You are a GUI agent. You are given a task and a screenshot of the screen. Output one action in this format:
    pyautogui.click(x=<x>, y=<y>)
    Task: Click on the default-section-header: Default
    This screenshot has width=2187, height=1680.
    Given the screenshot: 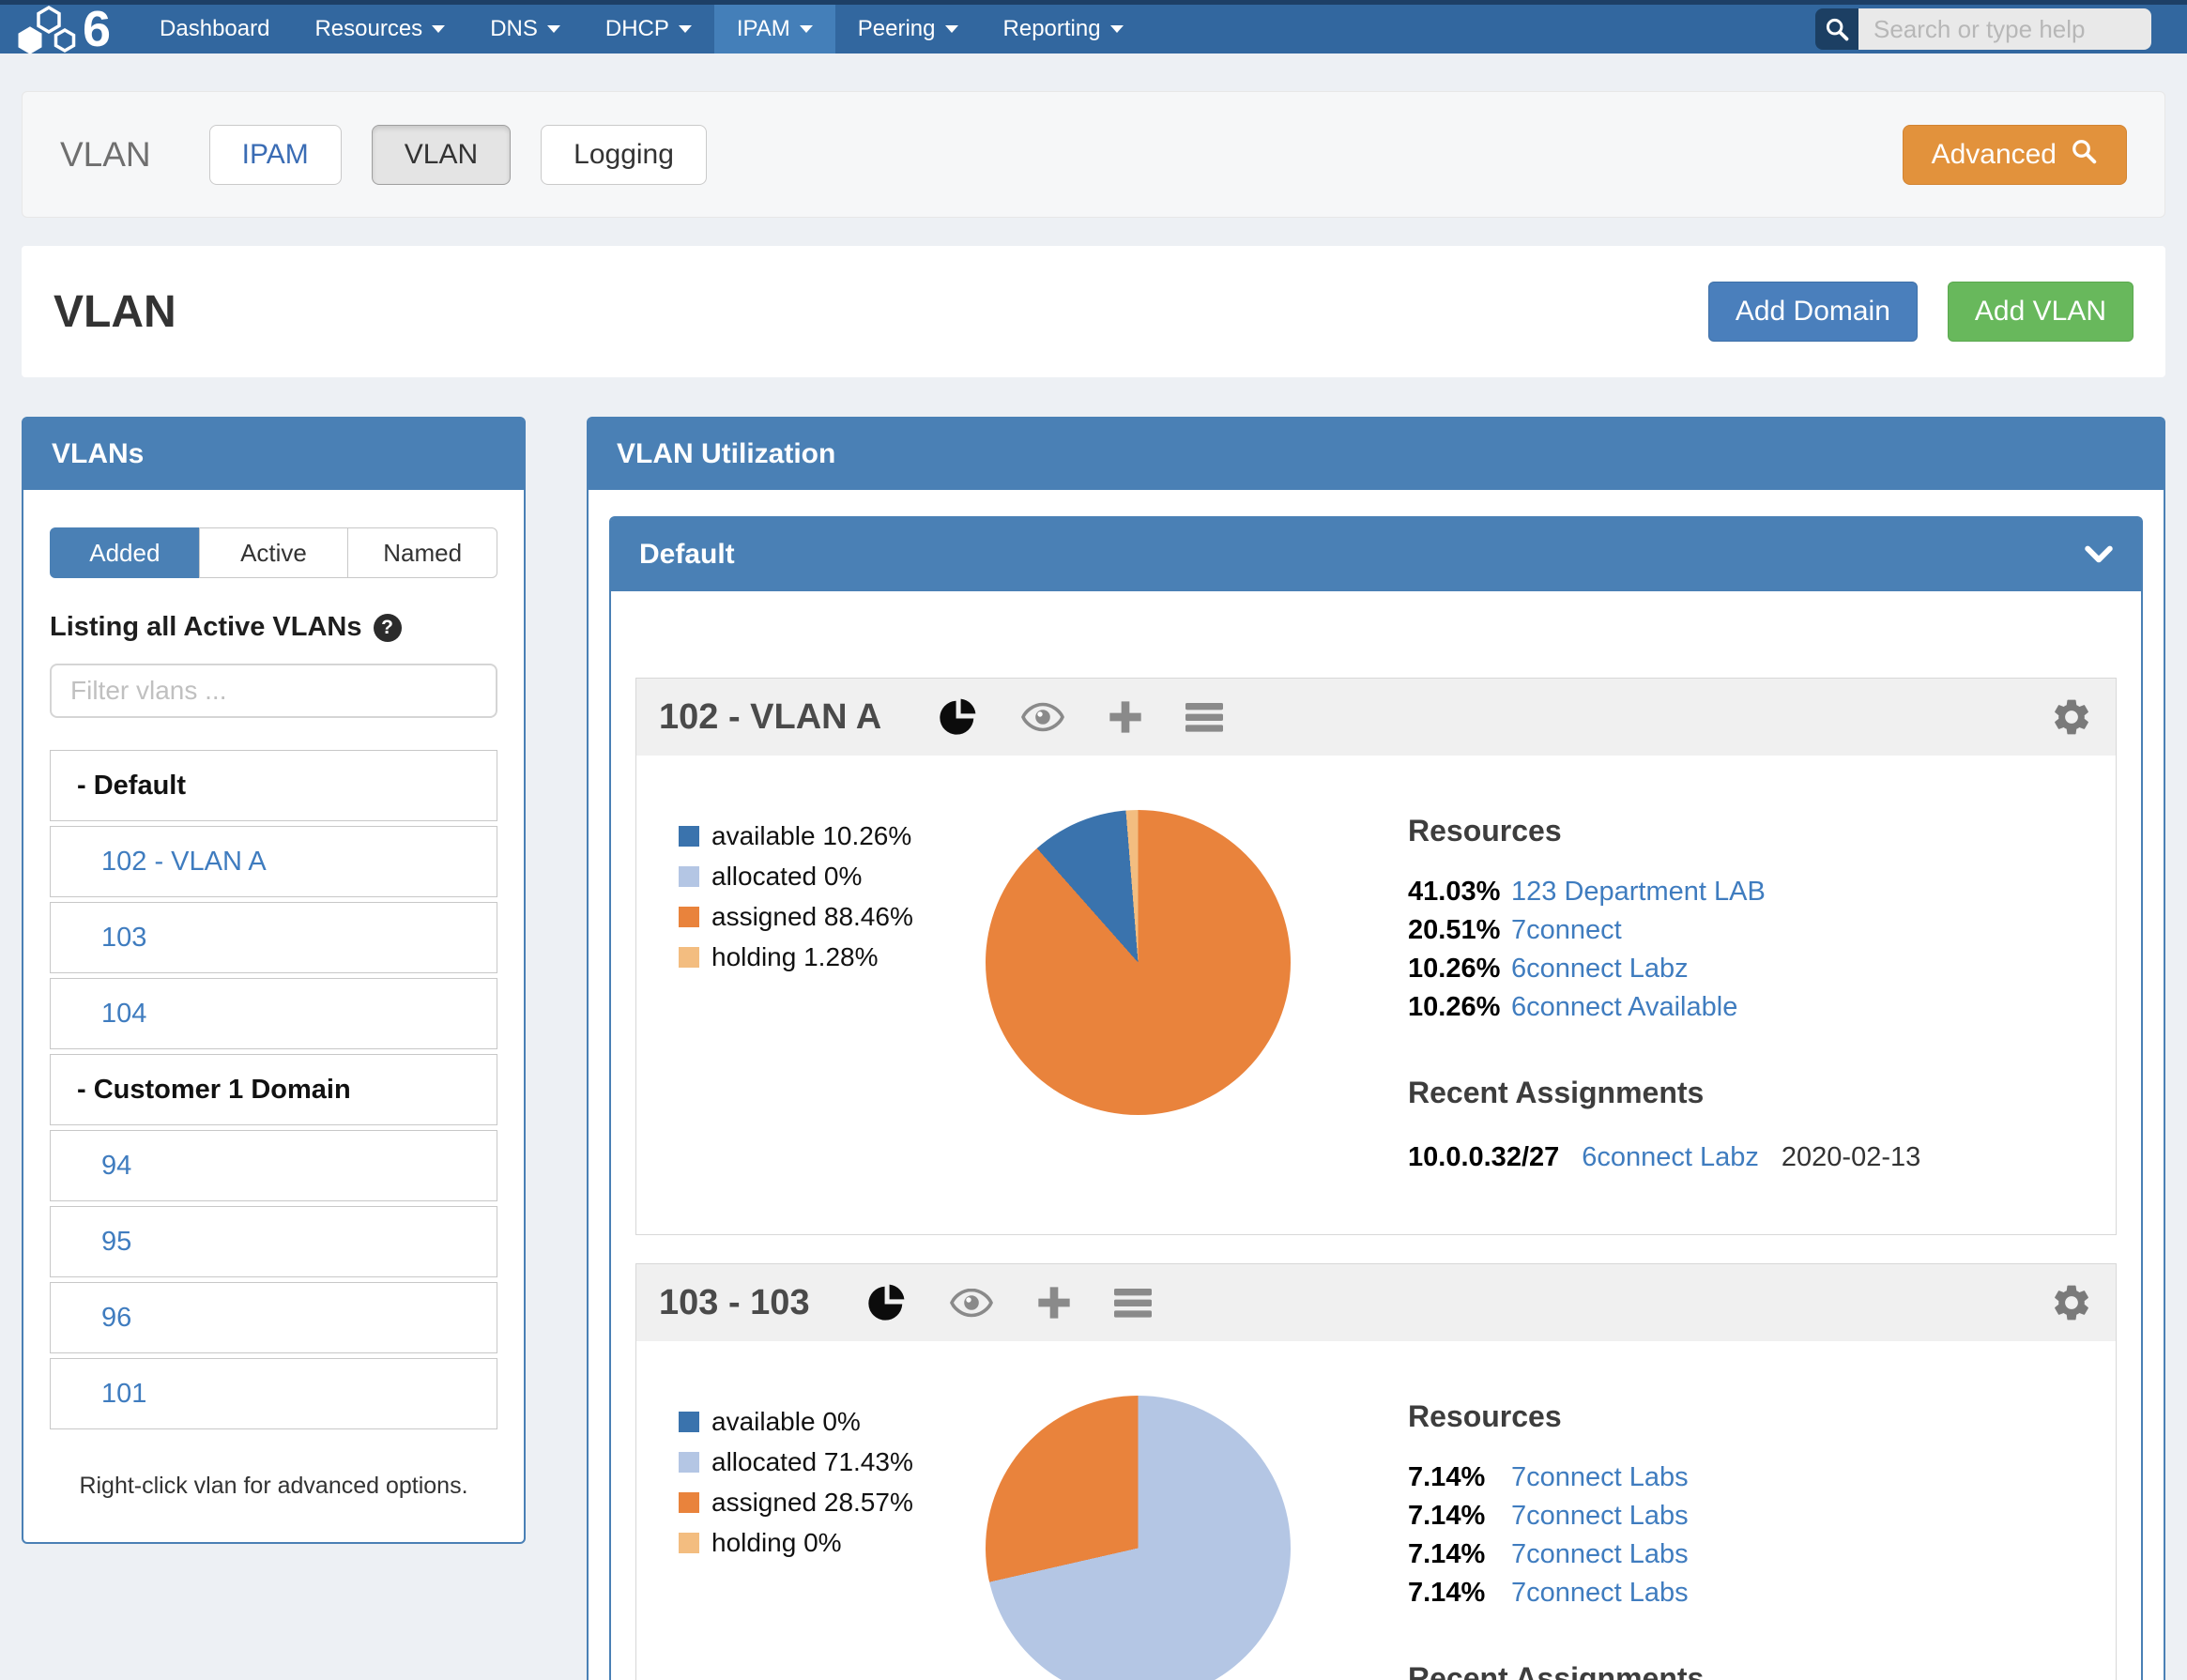 What is the action you would take?
    pyautogui.click(x=1376, y=554)
    